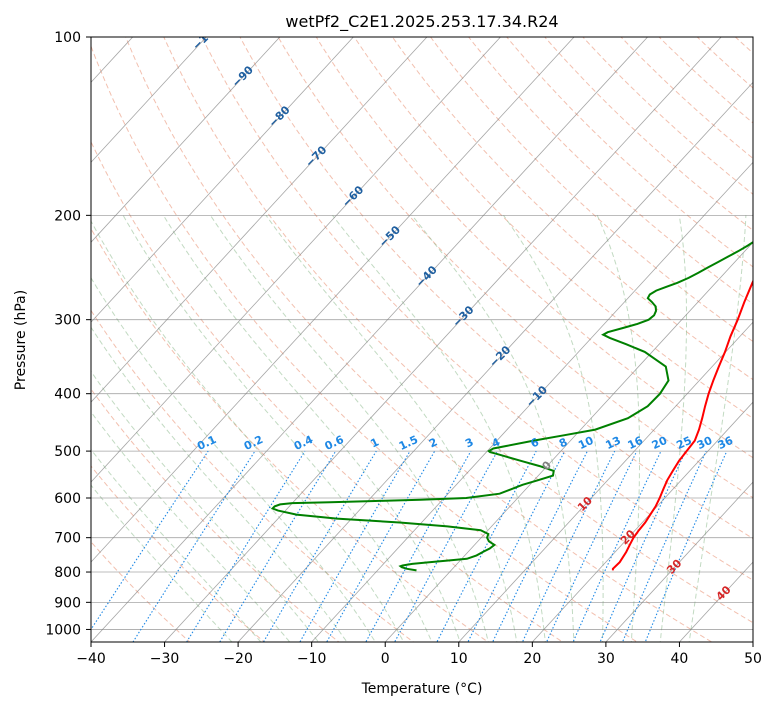 The height and width of the screenshot is (708, 775). I want to click on y-axis-label: Pressure (hPa), so click(21, 340).